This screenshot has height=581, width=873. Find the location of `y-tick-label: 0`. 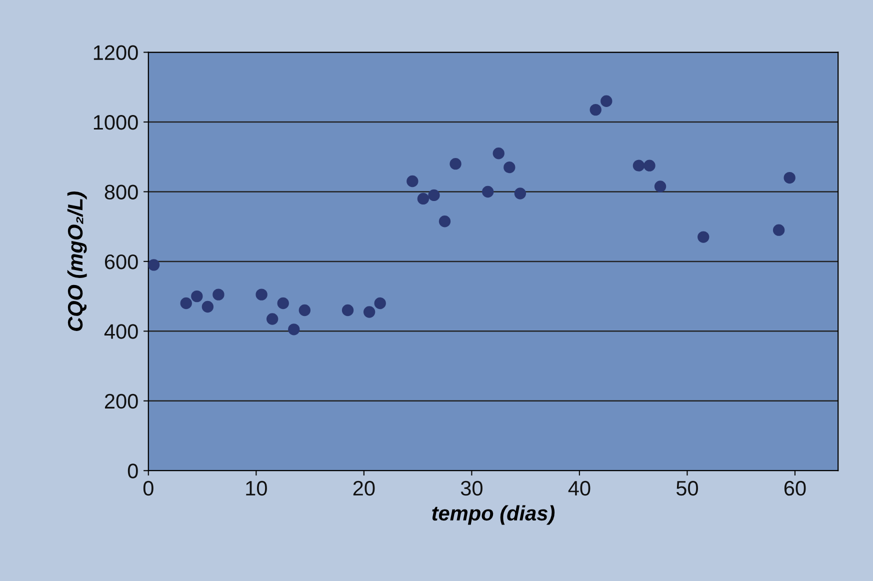

y-tick-label: 0 is located at coordinates (133, 471).